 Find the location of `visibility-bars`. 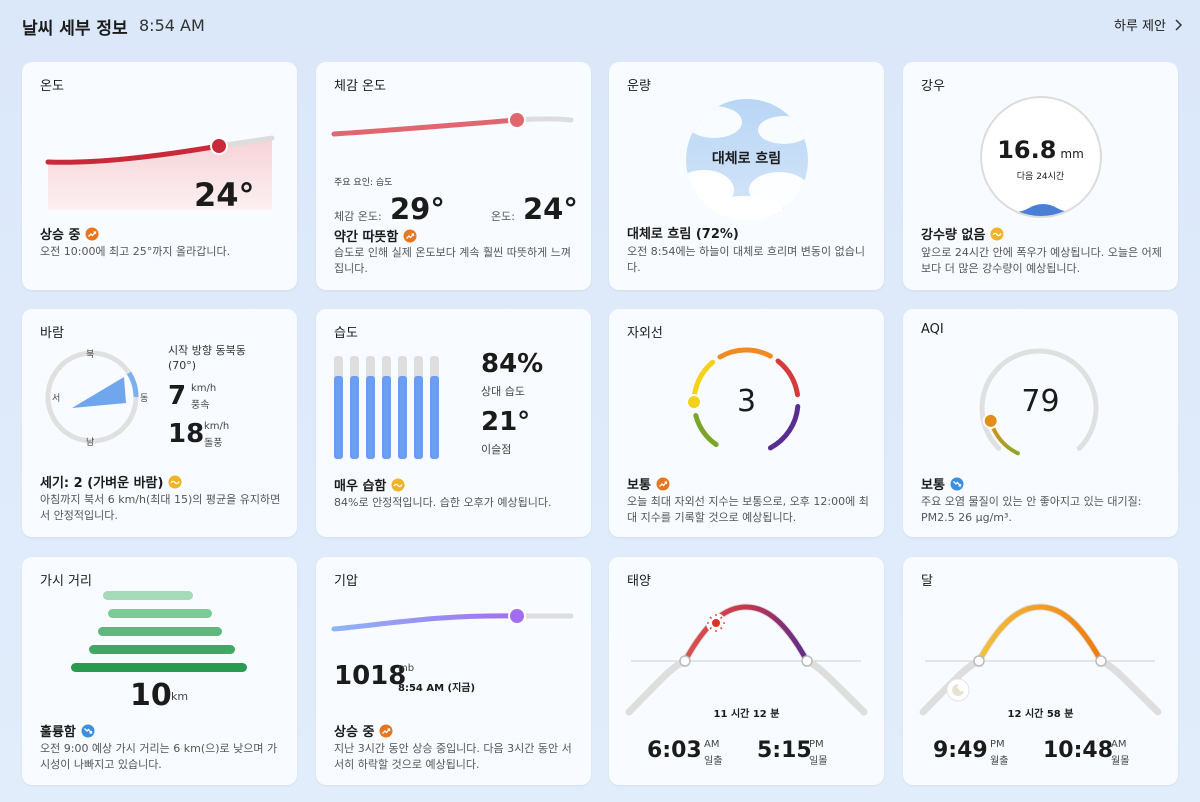

visibility-bars is located at coordinates (159, 631).